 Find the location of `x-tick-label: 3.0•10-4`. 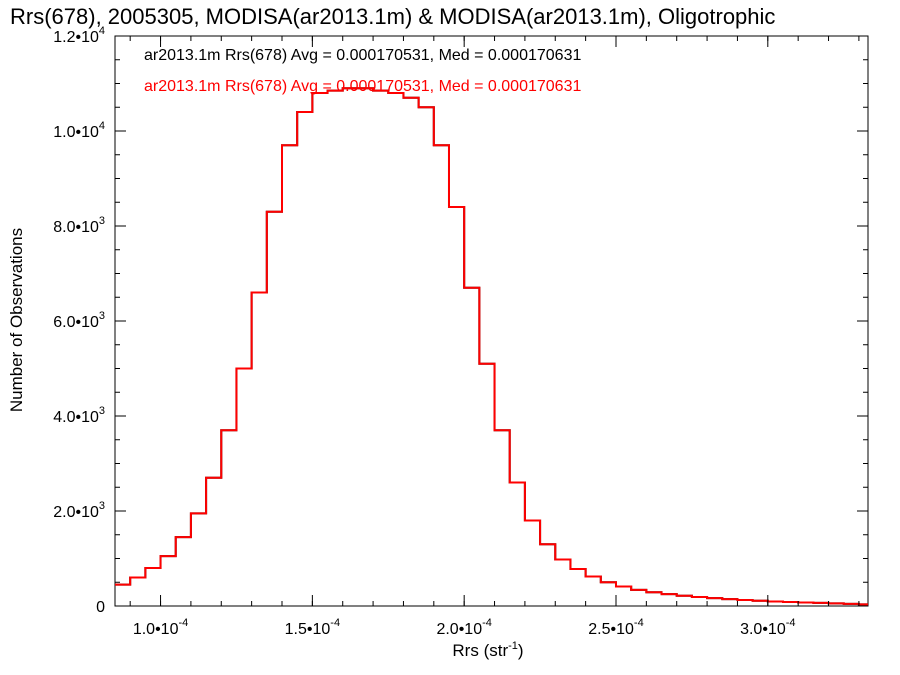

x-tick-label: 3.0•10-4 is located at coordinates (767, 627).